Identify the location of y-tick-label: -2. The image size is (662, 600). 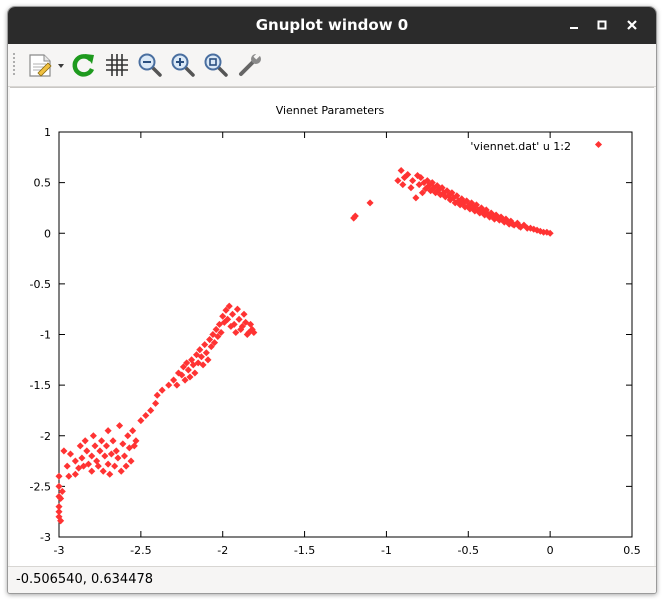
(45, 436).